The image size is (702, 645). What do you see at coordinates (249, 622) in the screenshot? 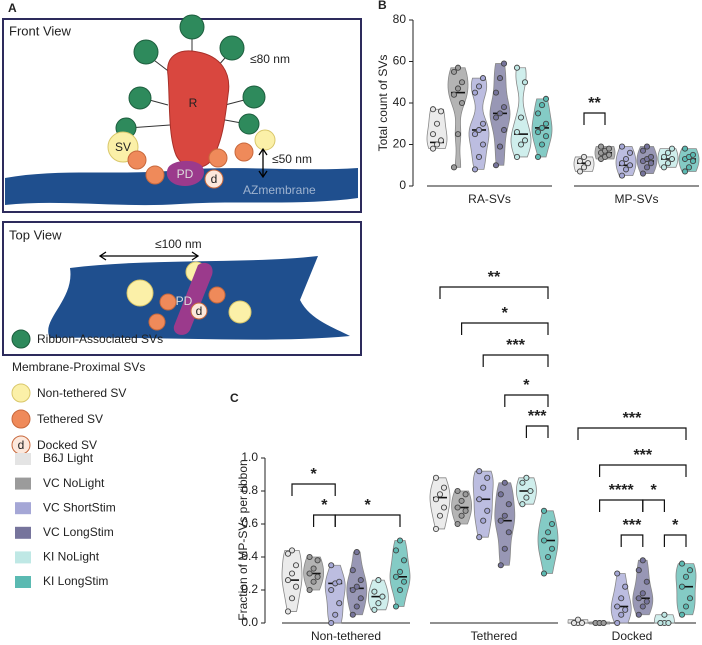
I see `y-tick-label: 0.0` at bounding box center [249, 622].